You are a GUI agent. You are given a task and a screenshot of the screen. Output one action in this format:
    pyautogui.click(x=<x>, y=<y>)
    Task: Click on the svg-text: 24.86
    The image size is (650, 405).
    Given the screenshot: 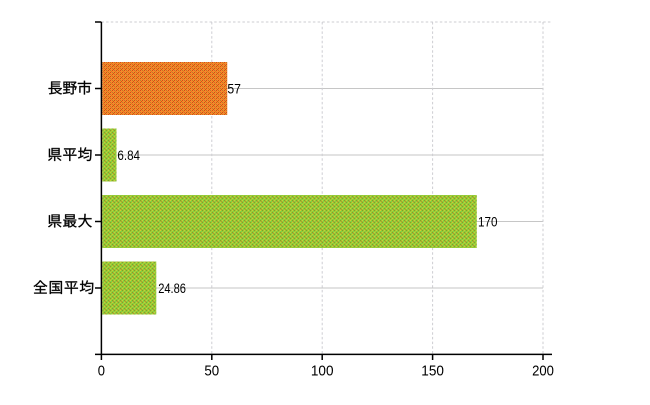 What is the action you would take?
    pyautogui.click(x=172, y=288)
    